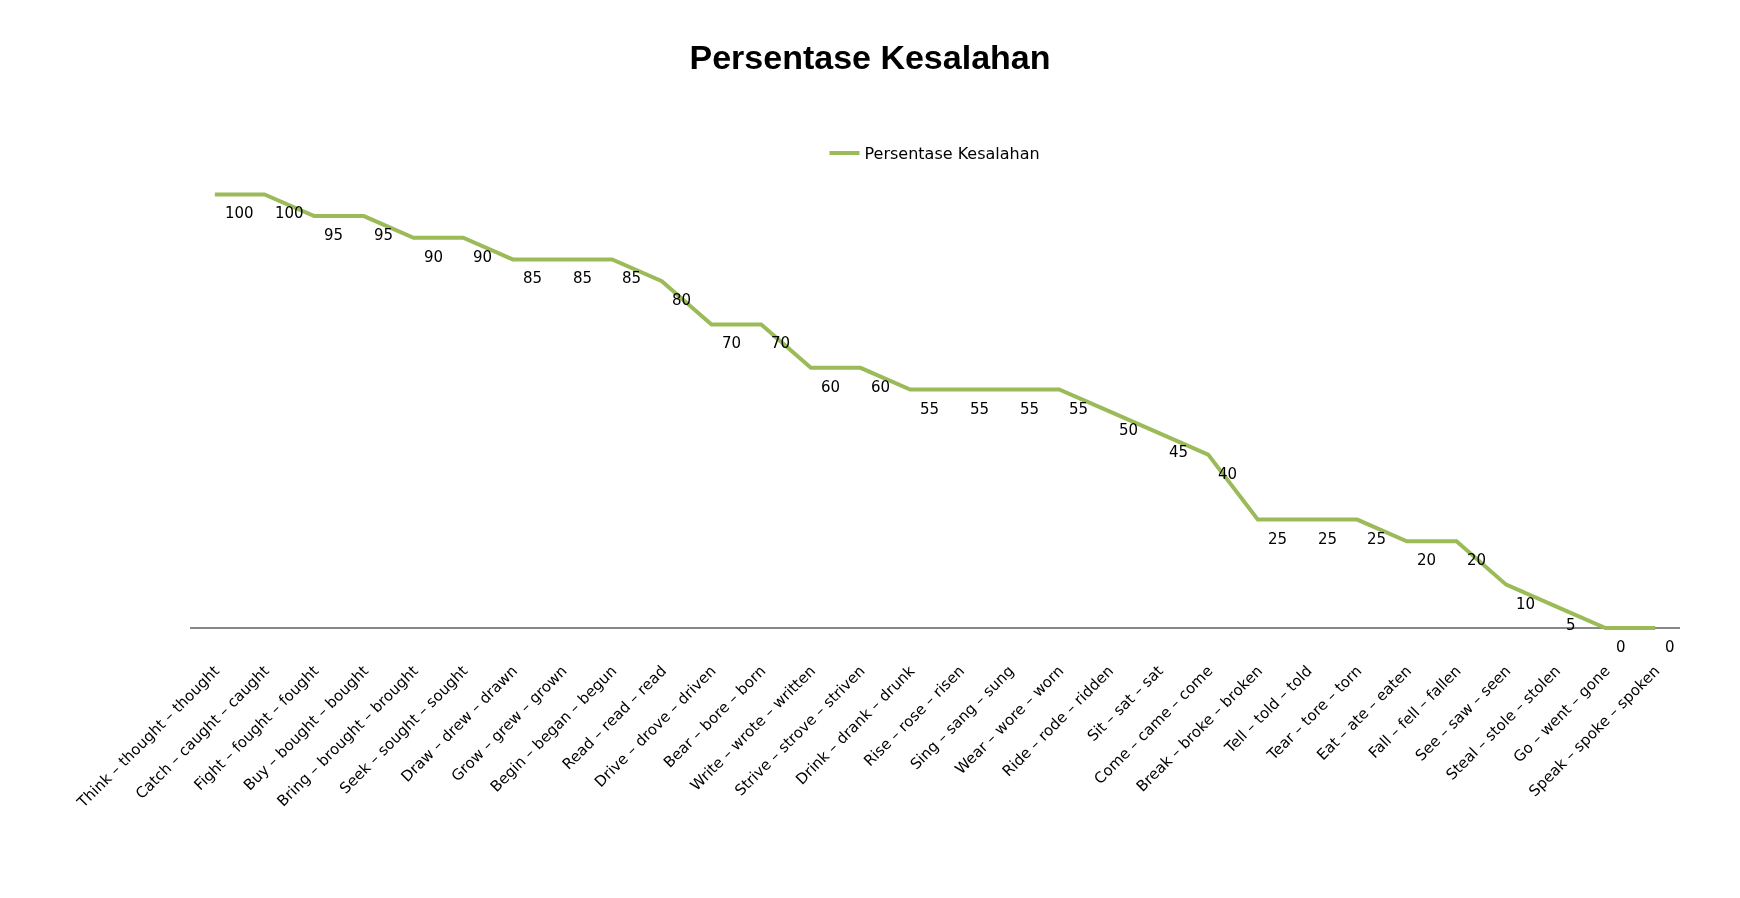 Image resolution: width=1740 pixels, height=898 pixels. Describe the element at coordinates (1427, 560) in the screenshot. I see `data-label: 20` at that location.